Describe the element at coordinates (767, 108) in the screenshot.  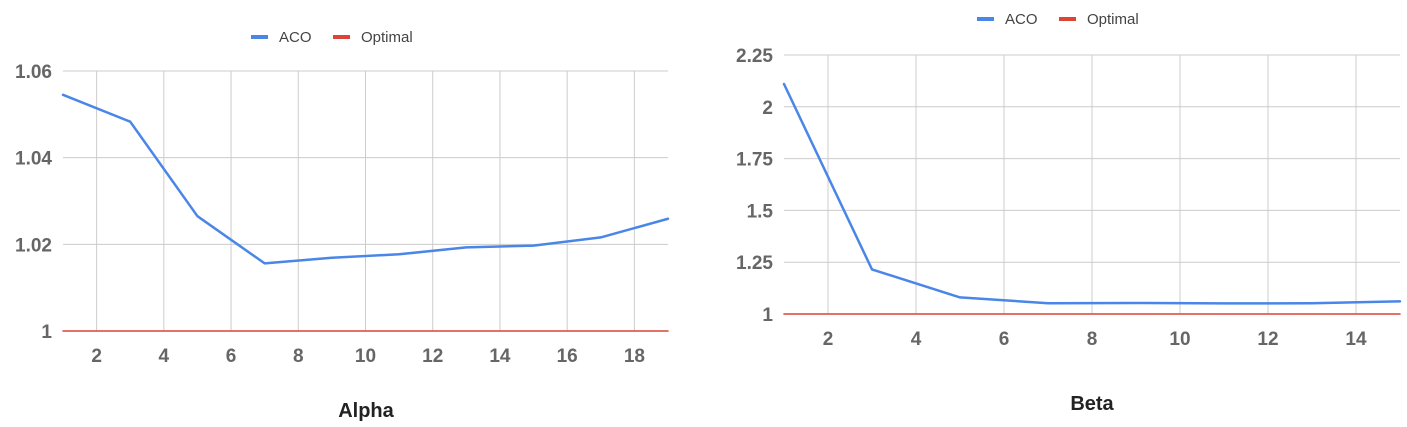
I see `y-tick-label: 2` at that location.